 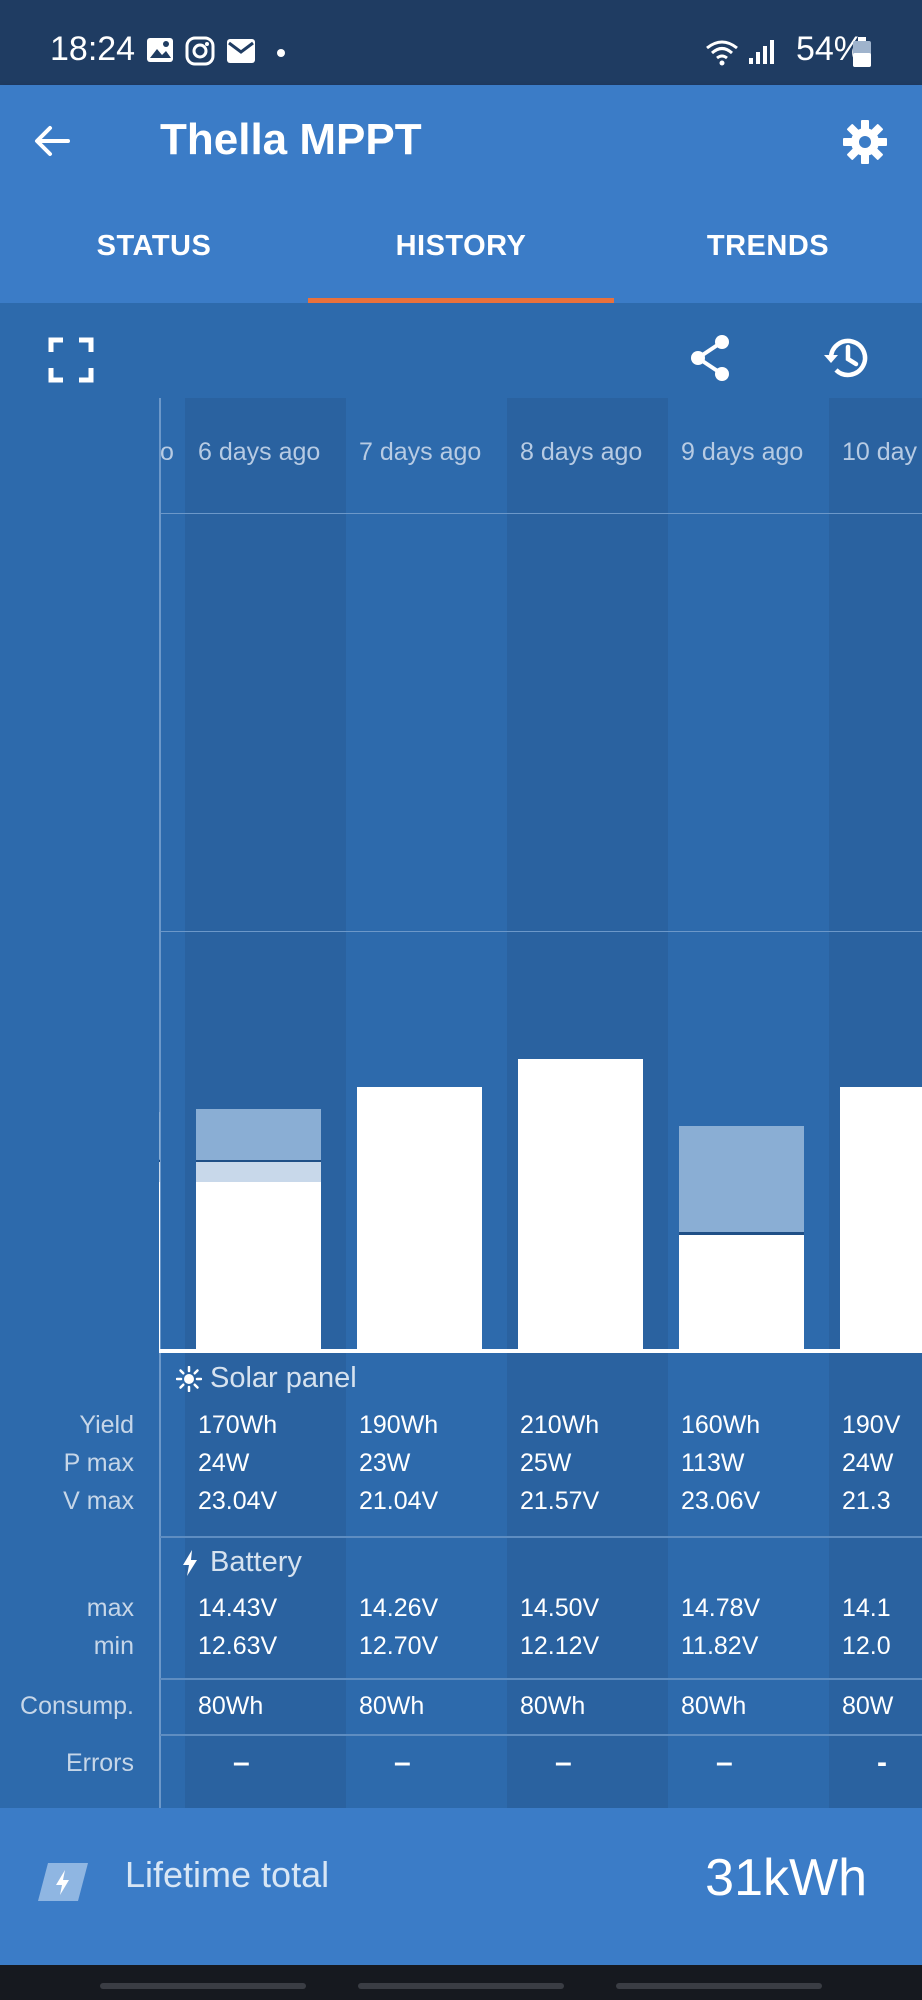 What do you see at coordinates (399, 1425) in the screenshot?
I see `table-cell-yield: 190Wh` at bounding box center [399, 1425].